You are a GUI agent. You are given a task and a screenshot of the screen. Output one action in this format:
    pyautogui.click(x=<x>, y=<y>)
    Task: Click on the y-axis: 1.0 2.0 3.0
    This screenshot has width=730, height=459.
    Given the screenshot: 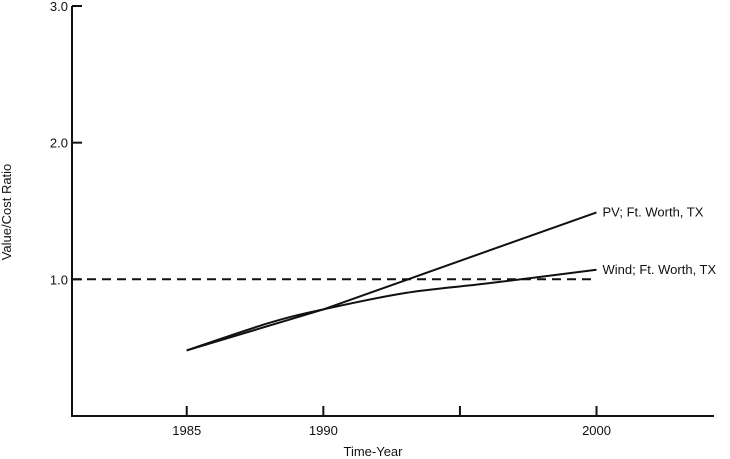 What is the action you would take?
    pyautogui.click(x=66, y=143)
    